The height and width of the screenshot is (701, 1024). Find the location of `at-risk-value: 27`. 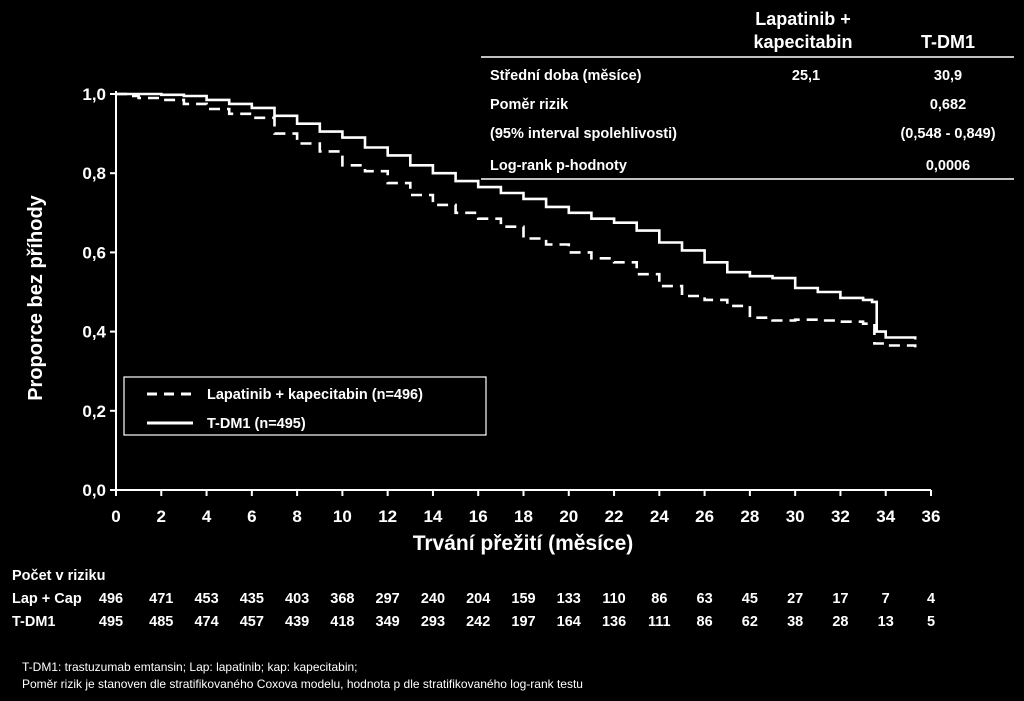

at-risk-value: 27 is located at coordinates (795, 599).